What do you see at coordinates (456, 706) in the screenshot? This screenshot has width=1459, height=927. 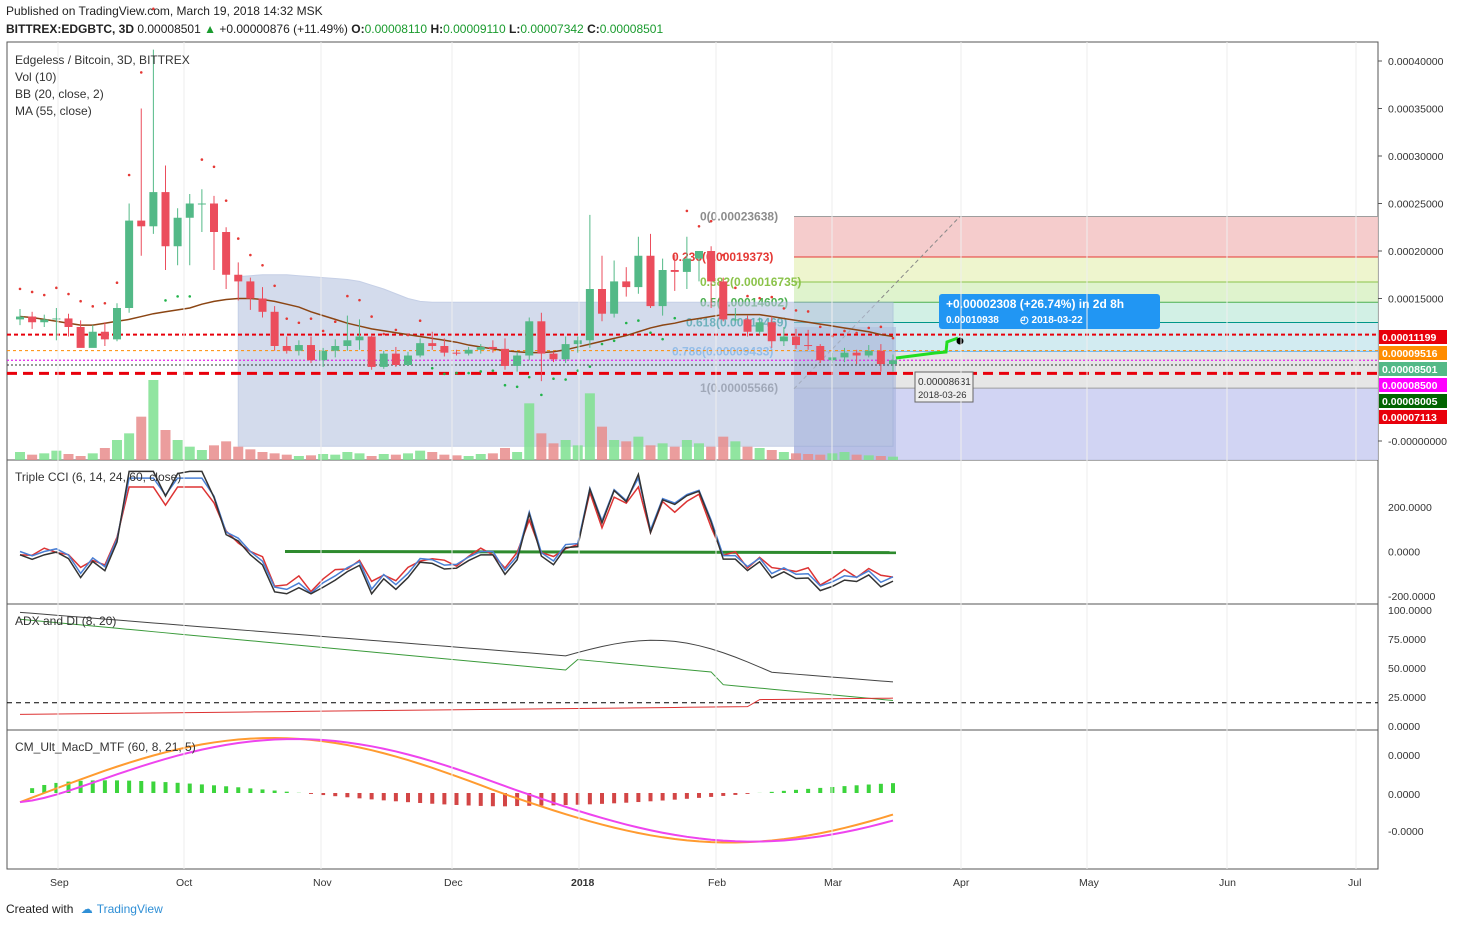 I see `adx-line` at bounding box center [456, 706].